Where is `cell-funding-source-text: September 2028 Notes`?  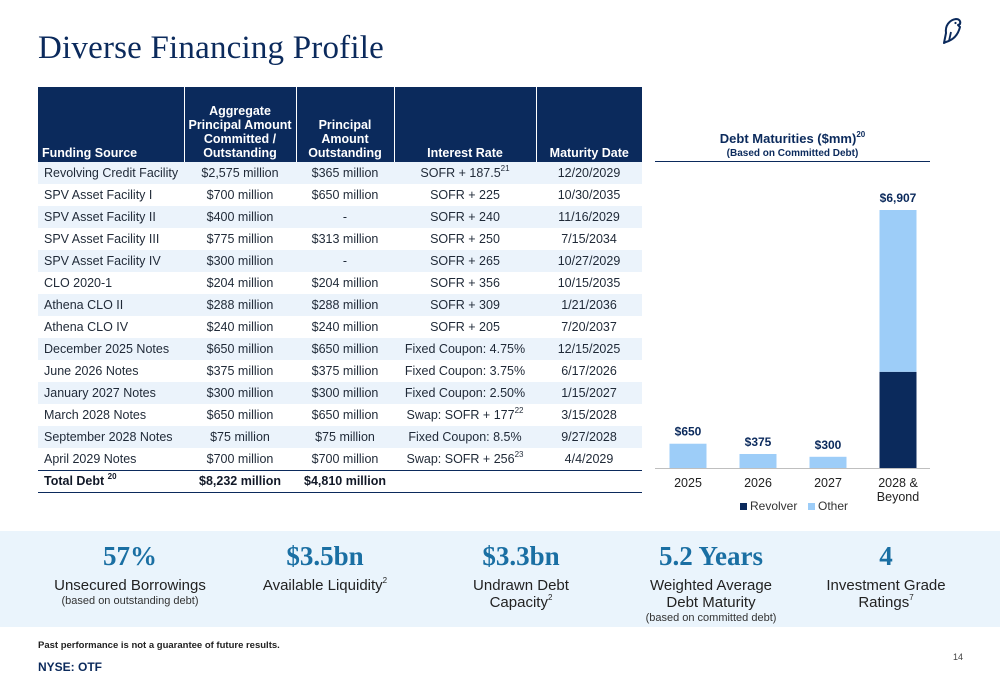 cell-funding-source-text: September 2028 Notes is located at coordinates (108, 437).